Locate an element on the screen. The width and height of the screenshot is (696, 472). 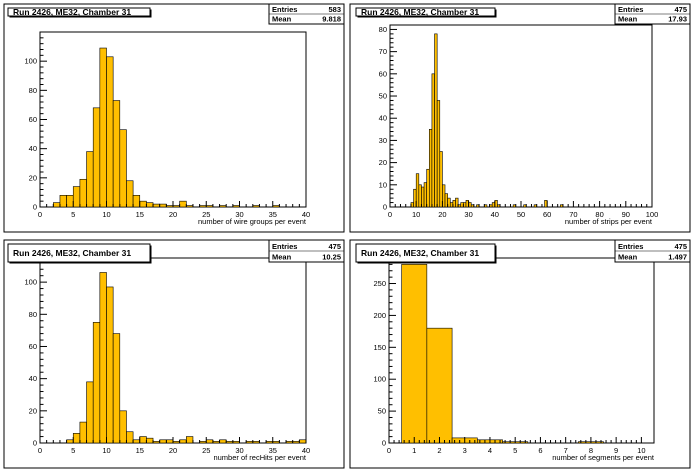
x-tick-label: 90 is located at coordinates (626, 214).